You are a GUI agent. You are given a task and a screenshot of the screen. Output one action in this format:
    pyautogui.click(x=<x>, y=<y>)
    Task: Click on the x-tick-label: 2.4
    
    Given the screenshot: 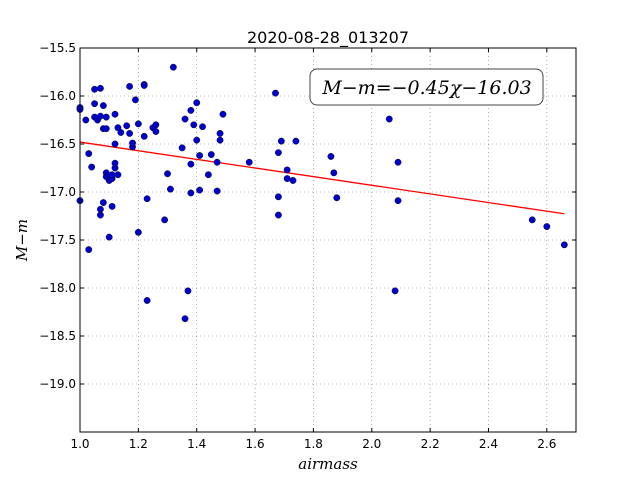 What is the action you would take?
    pyautogui.click(x=488, y=444)
    